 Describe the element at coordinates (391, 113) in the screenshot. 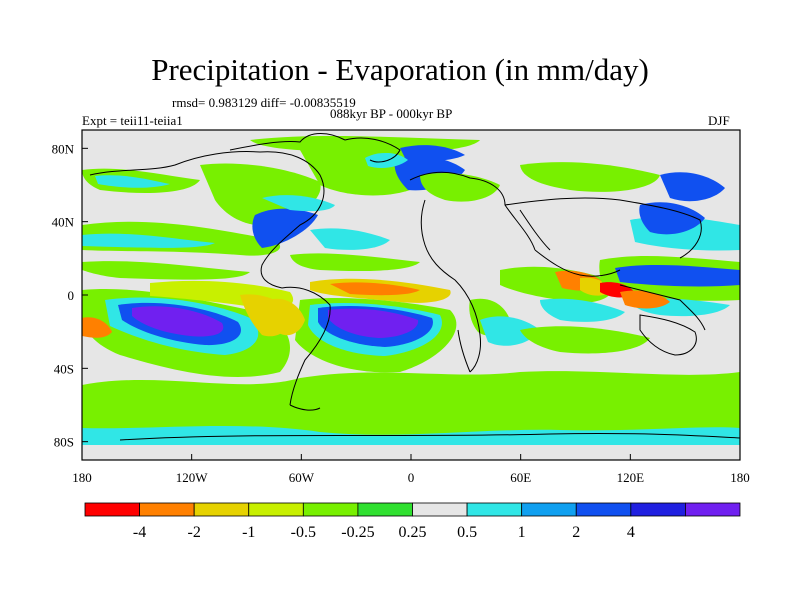

I see `period-label: 088kyr BP - 000kyr BP` at that location.